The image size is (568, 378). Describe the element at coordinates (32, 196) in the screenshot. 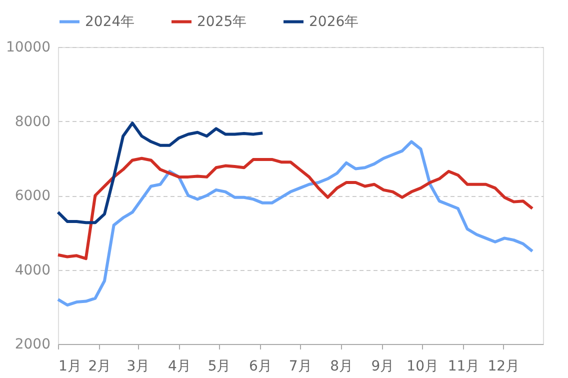

I see `y-tick-label: 6000` at that location.